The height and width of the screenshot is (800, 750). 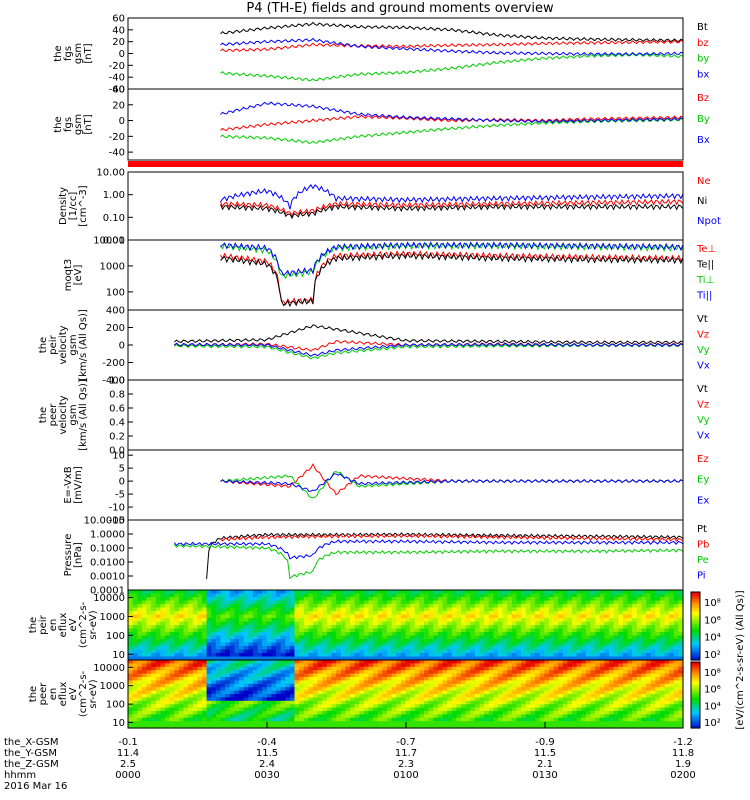 What do you see at coordinates (703, 500) in the screenshot?
I see `legend-Ex: Ex` at bounding box center [703, 500].